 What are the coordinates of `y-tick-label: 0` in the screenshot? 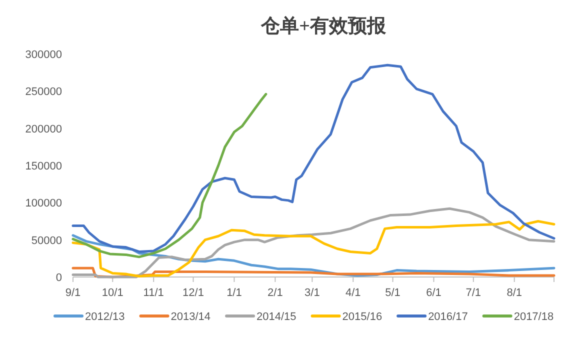 It's located at (59, 278).